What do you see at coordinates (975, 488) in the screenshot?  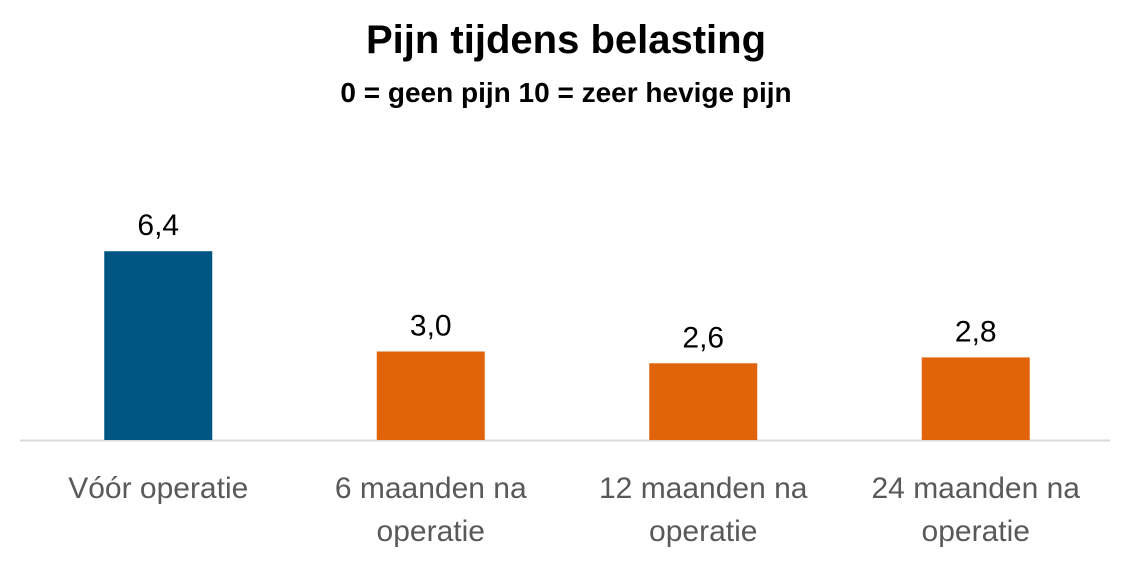 I see `x-tick-label: 24 maanden na` at bounding box center [975, 488].